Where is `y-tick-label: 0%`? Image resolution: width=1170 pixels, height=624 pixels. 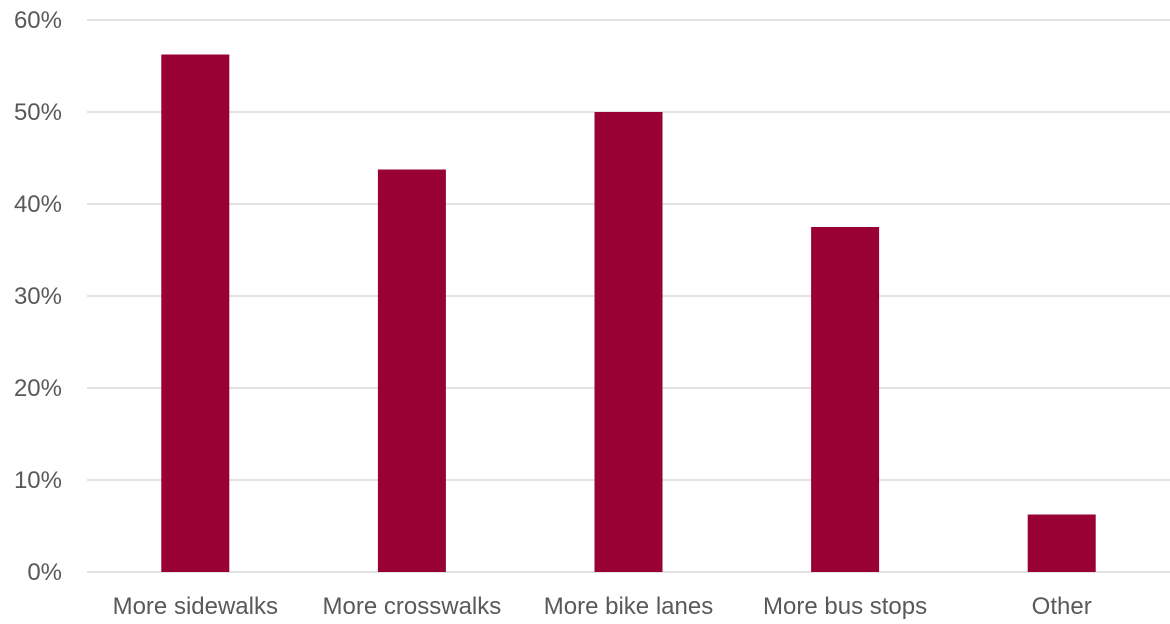 y-tick-label: 0% is located at coordinates (44, 572).